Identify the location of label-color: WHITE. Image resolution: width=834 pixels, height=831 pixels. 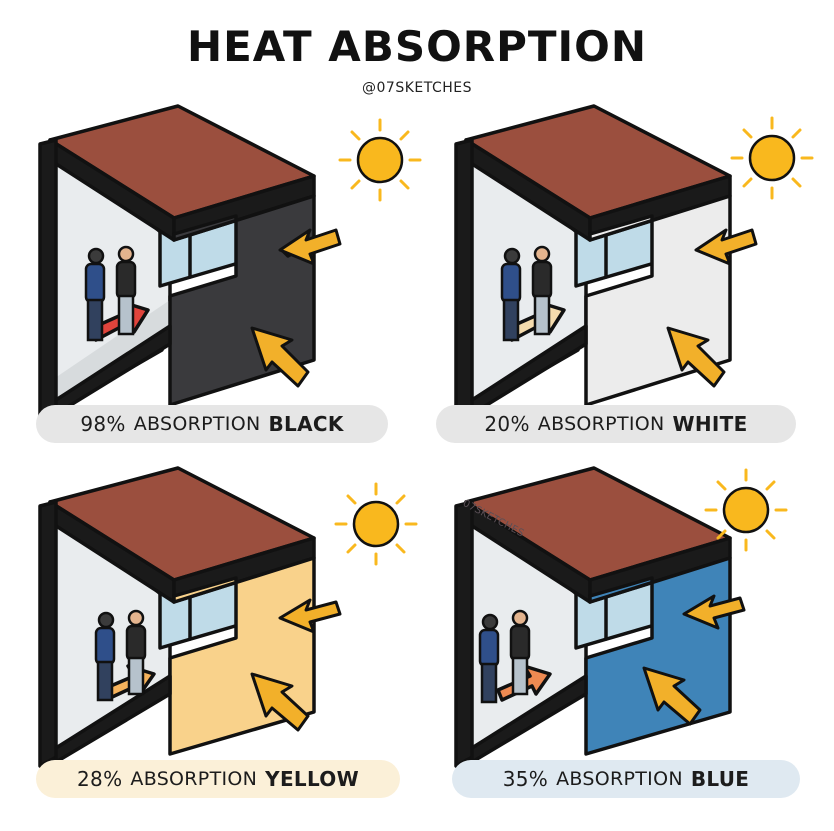
(710, 424).